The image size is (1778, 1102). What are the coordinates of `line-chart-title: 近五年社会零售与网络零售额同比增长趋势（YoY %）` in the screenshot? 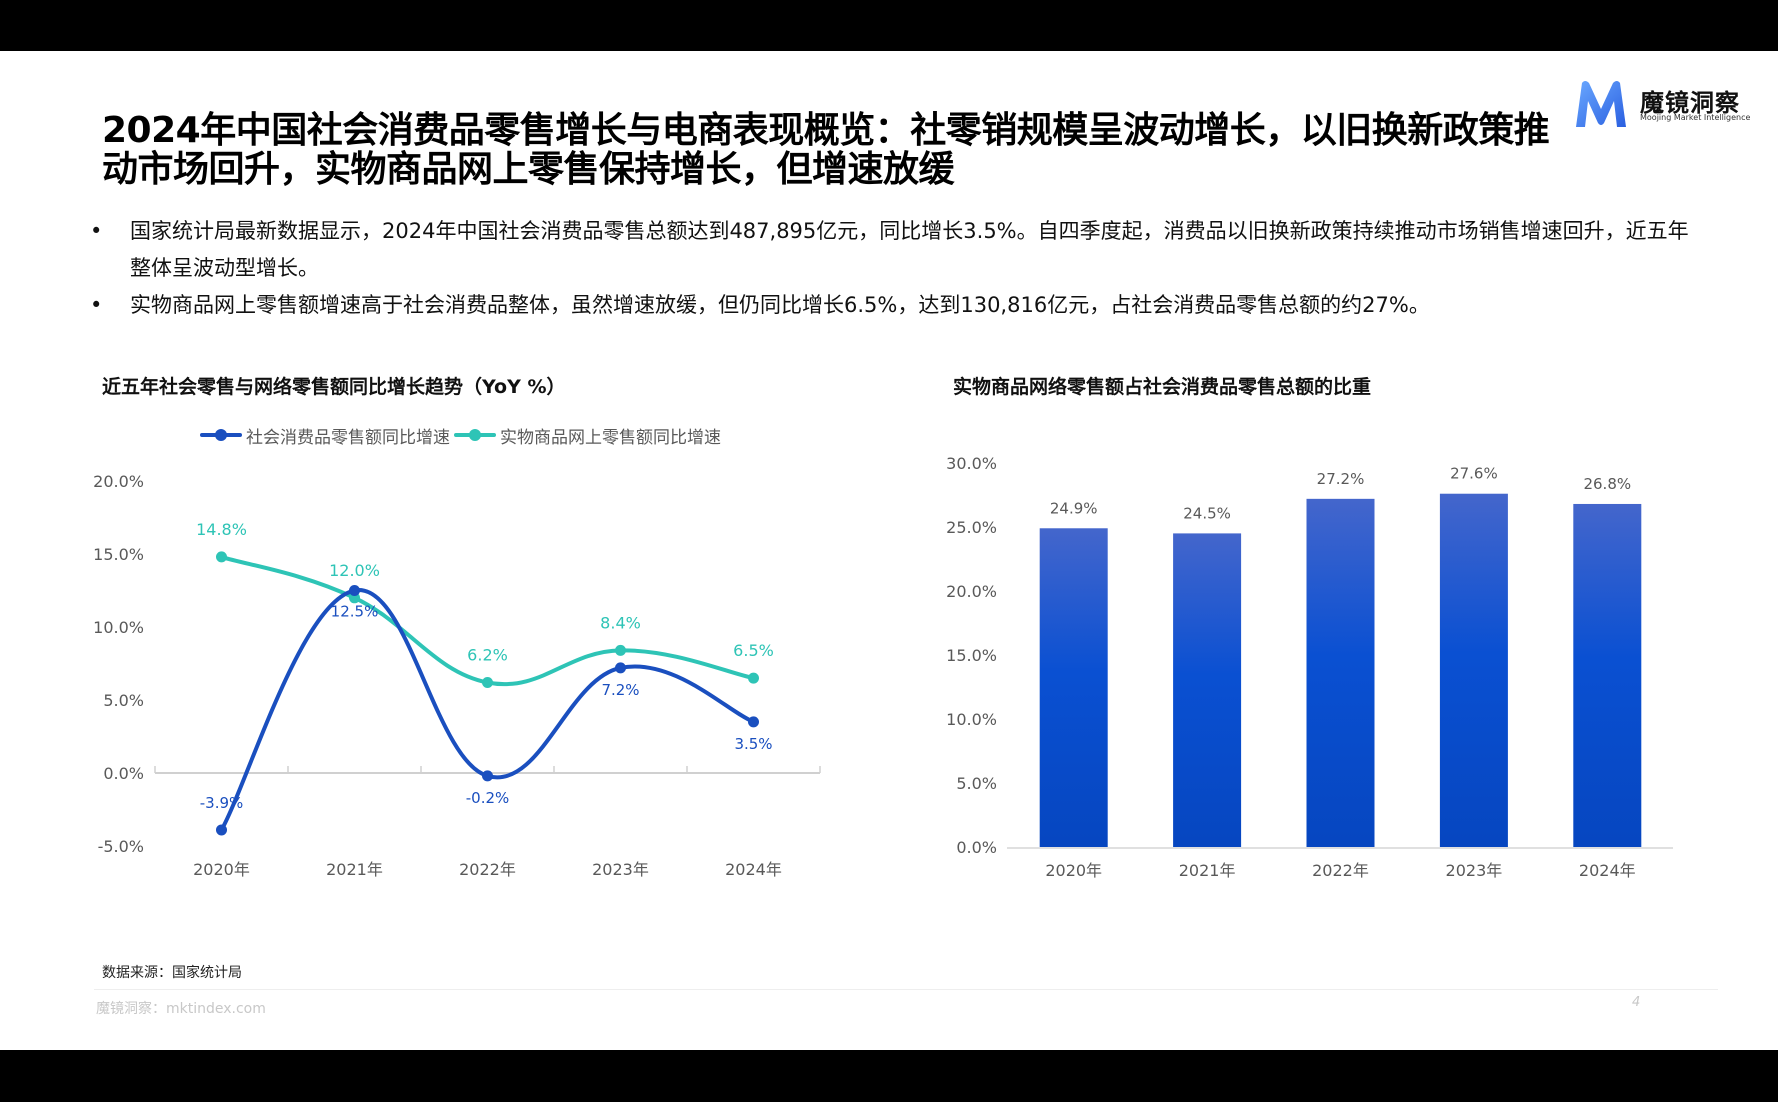 It's located at (334, 387).